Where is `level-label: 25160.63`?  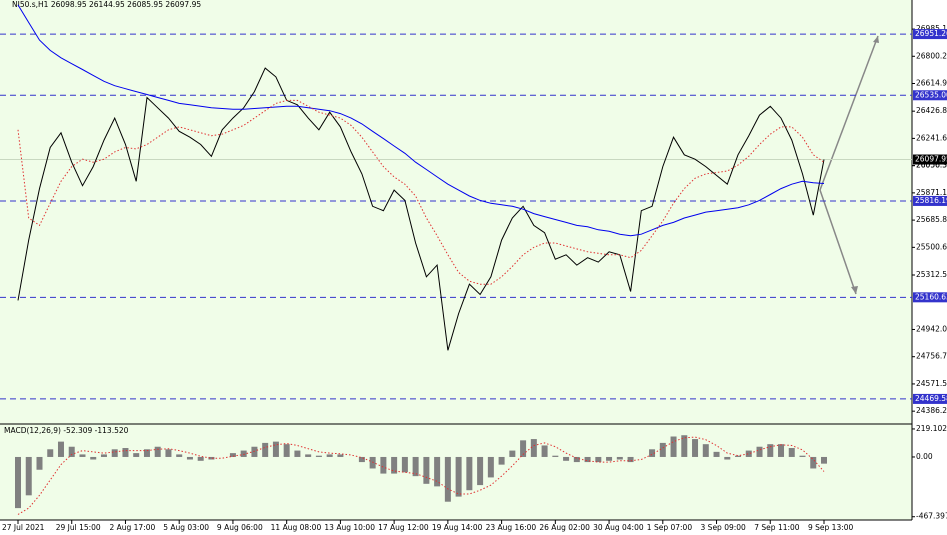
level-label: 25160.63 is located at coordinates (931, 296).